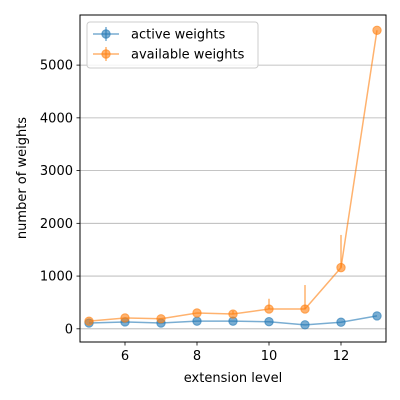 This screenshot has width=400, height=400. I want to click on y-tick-label: 0, so click(69, 329).